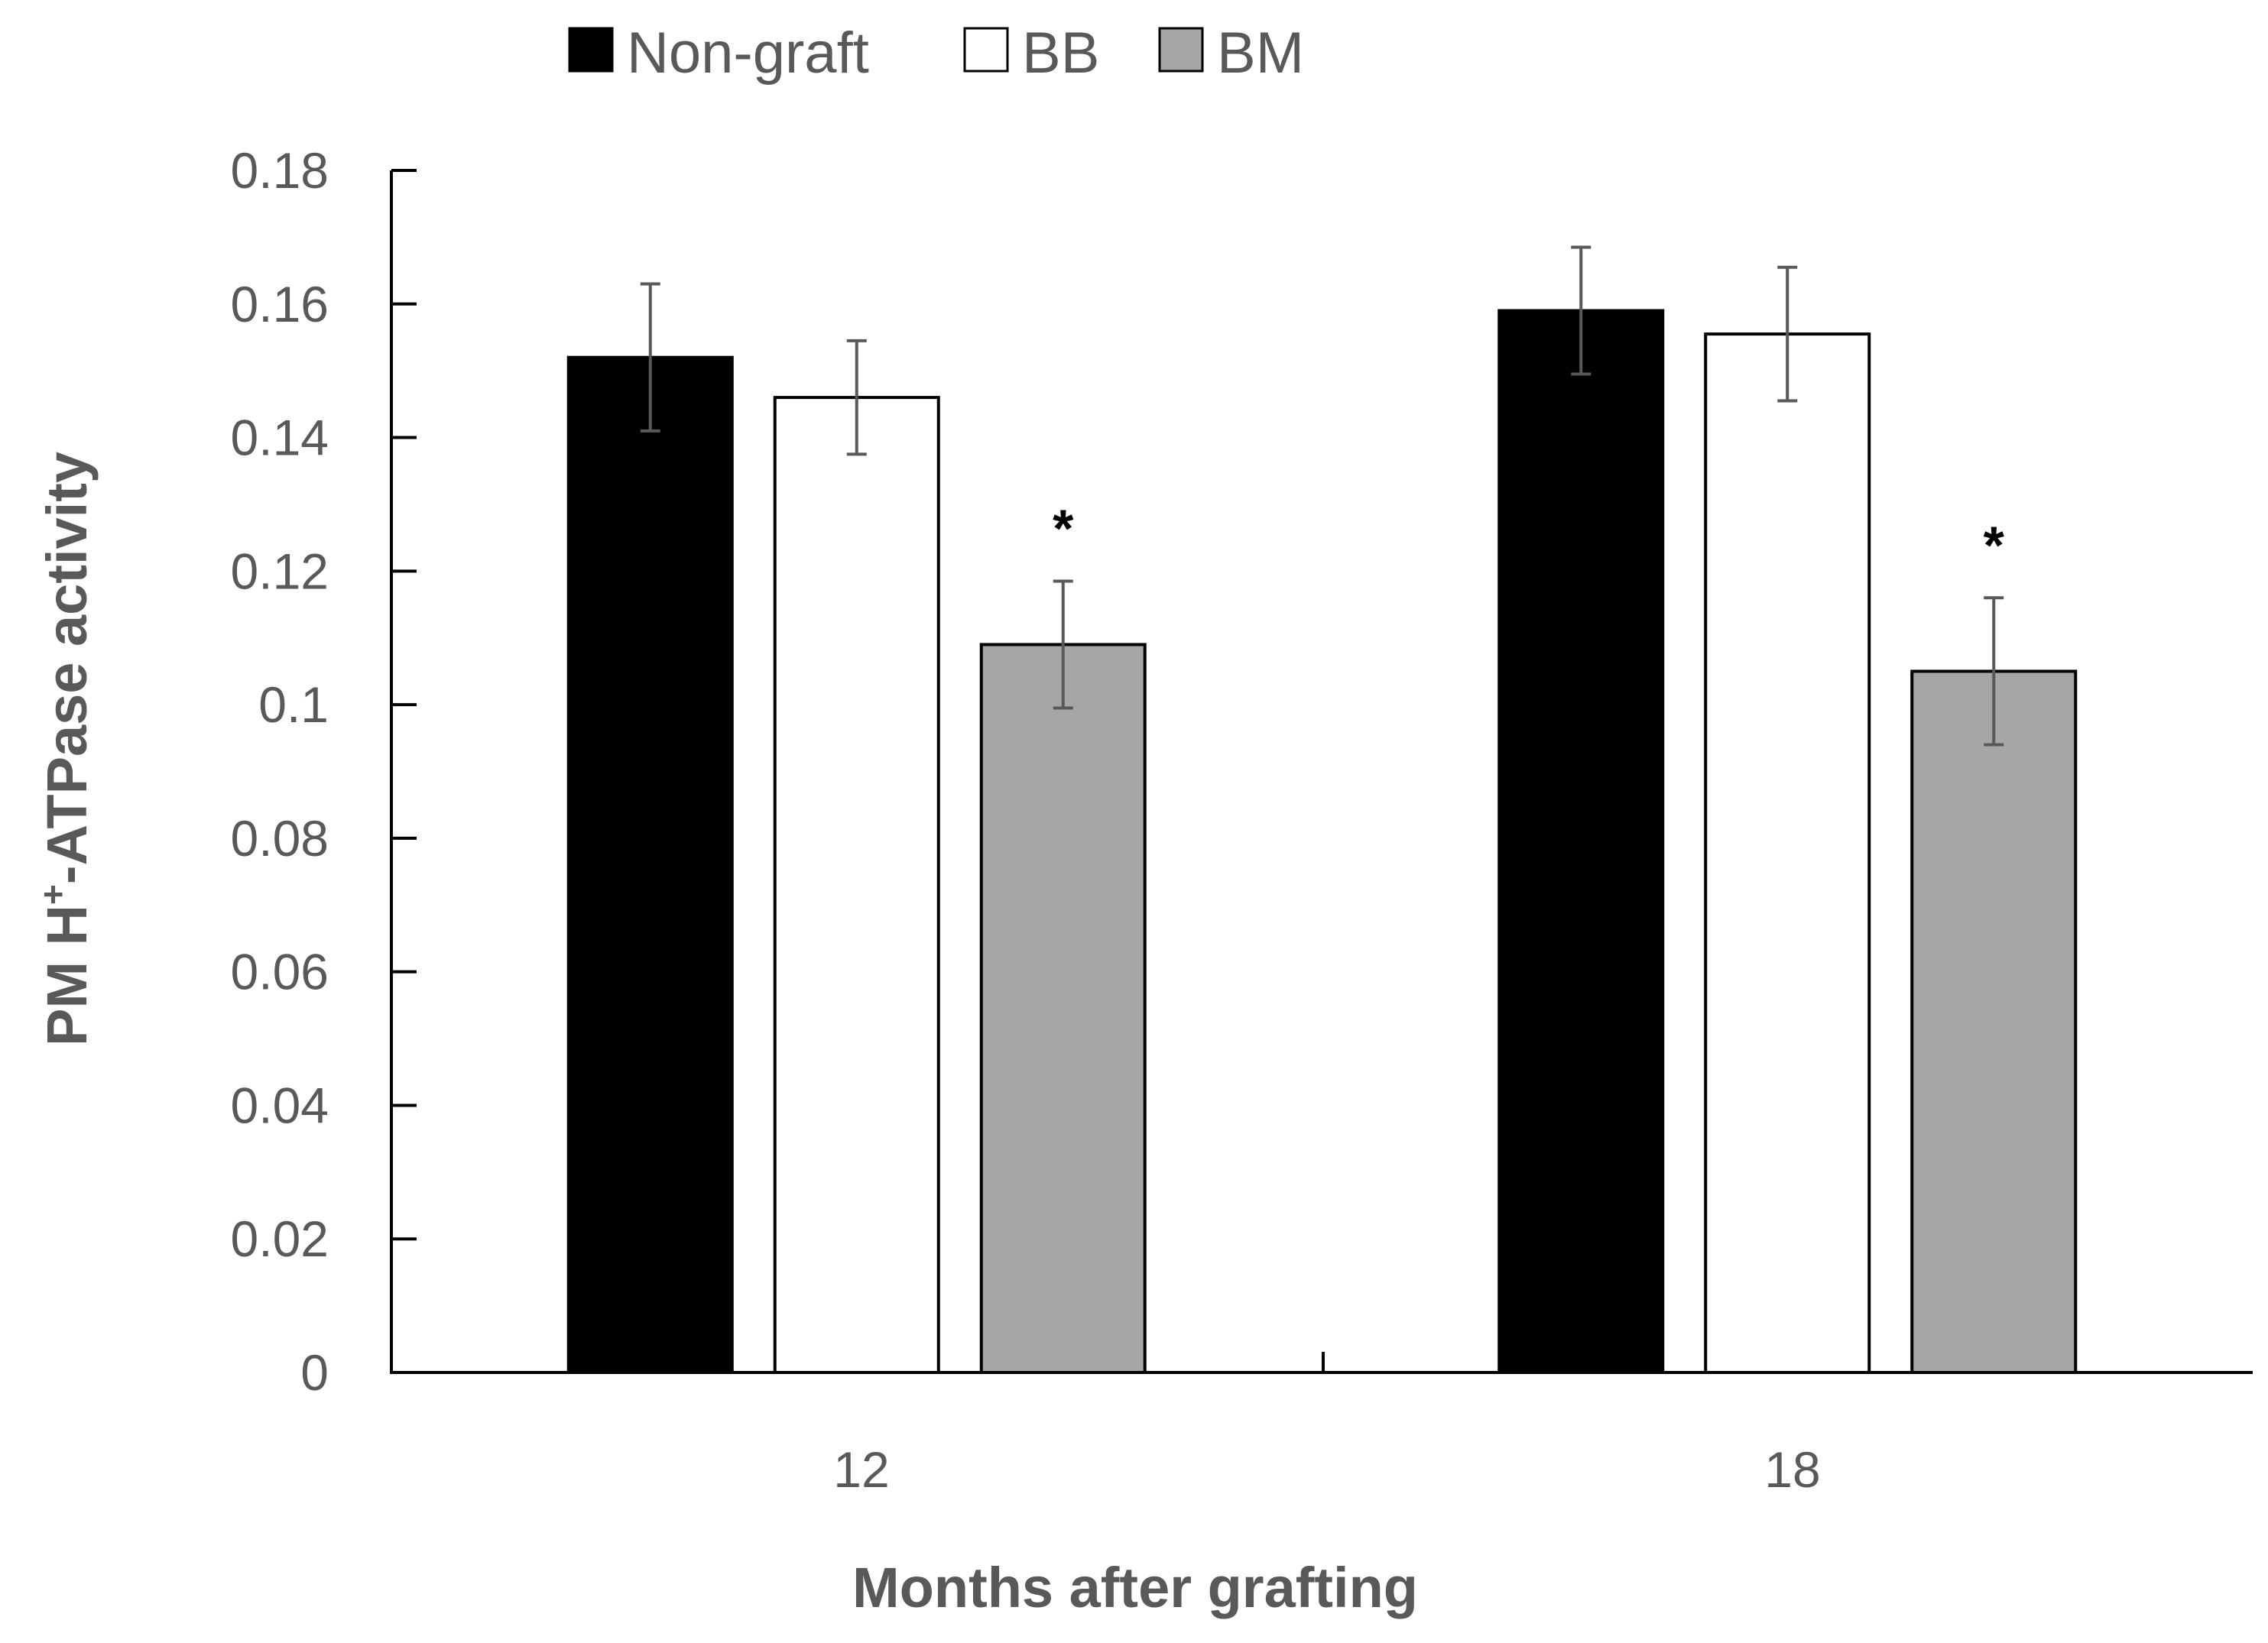 This screenshot has height=1643, width=2268. Describe the element at coordinates (280, 1105) in the screenshot. I see `y-tick-label: 0.04` at that location.